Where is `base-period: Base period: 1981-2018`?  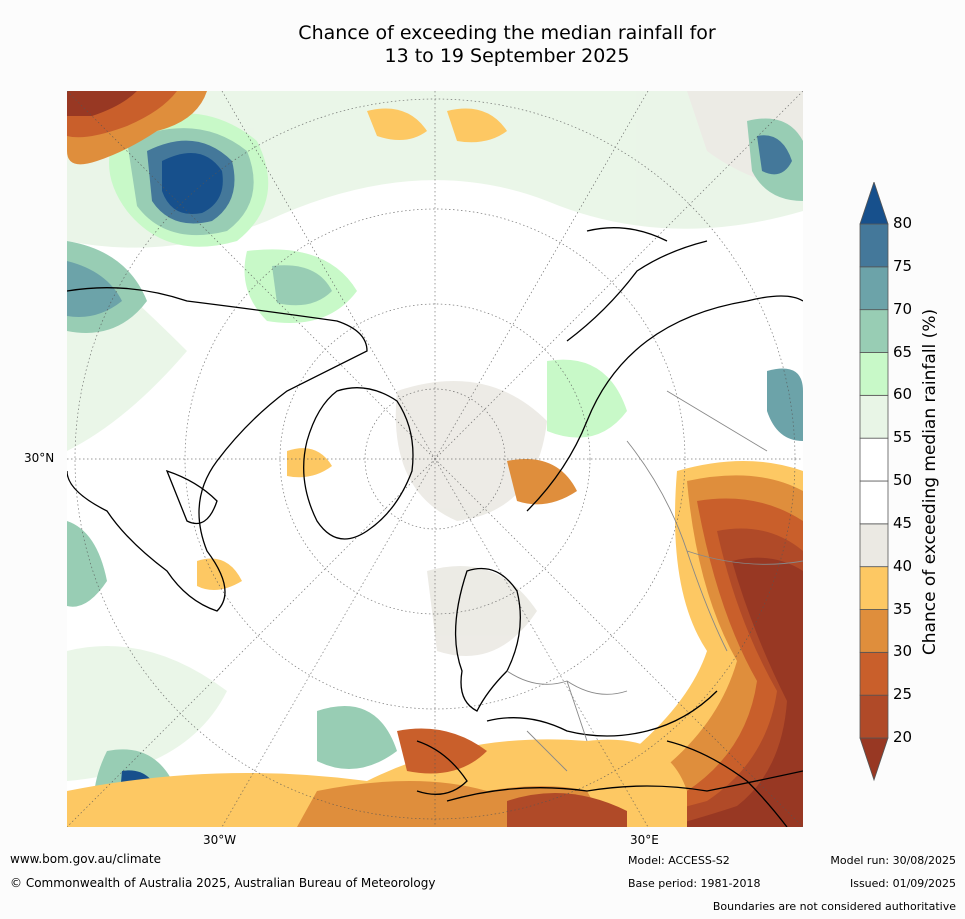
base-period: Base period: 1981-2018 is located at coordinates (694, 883).